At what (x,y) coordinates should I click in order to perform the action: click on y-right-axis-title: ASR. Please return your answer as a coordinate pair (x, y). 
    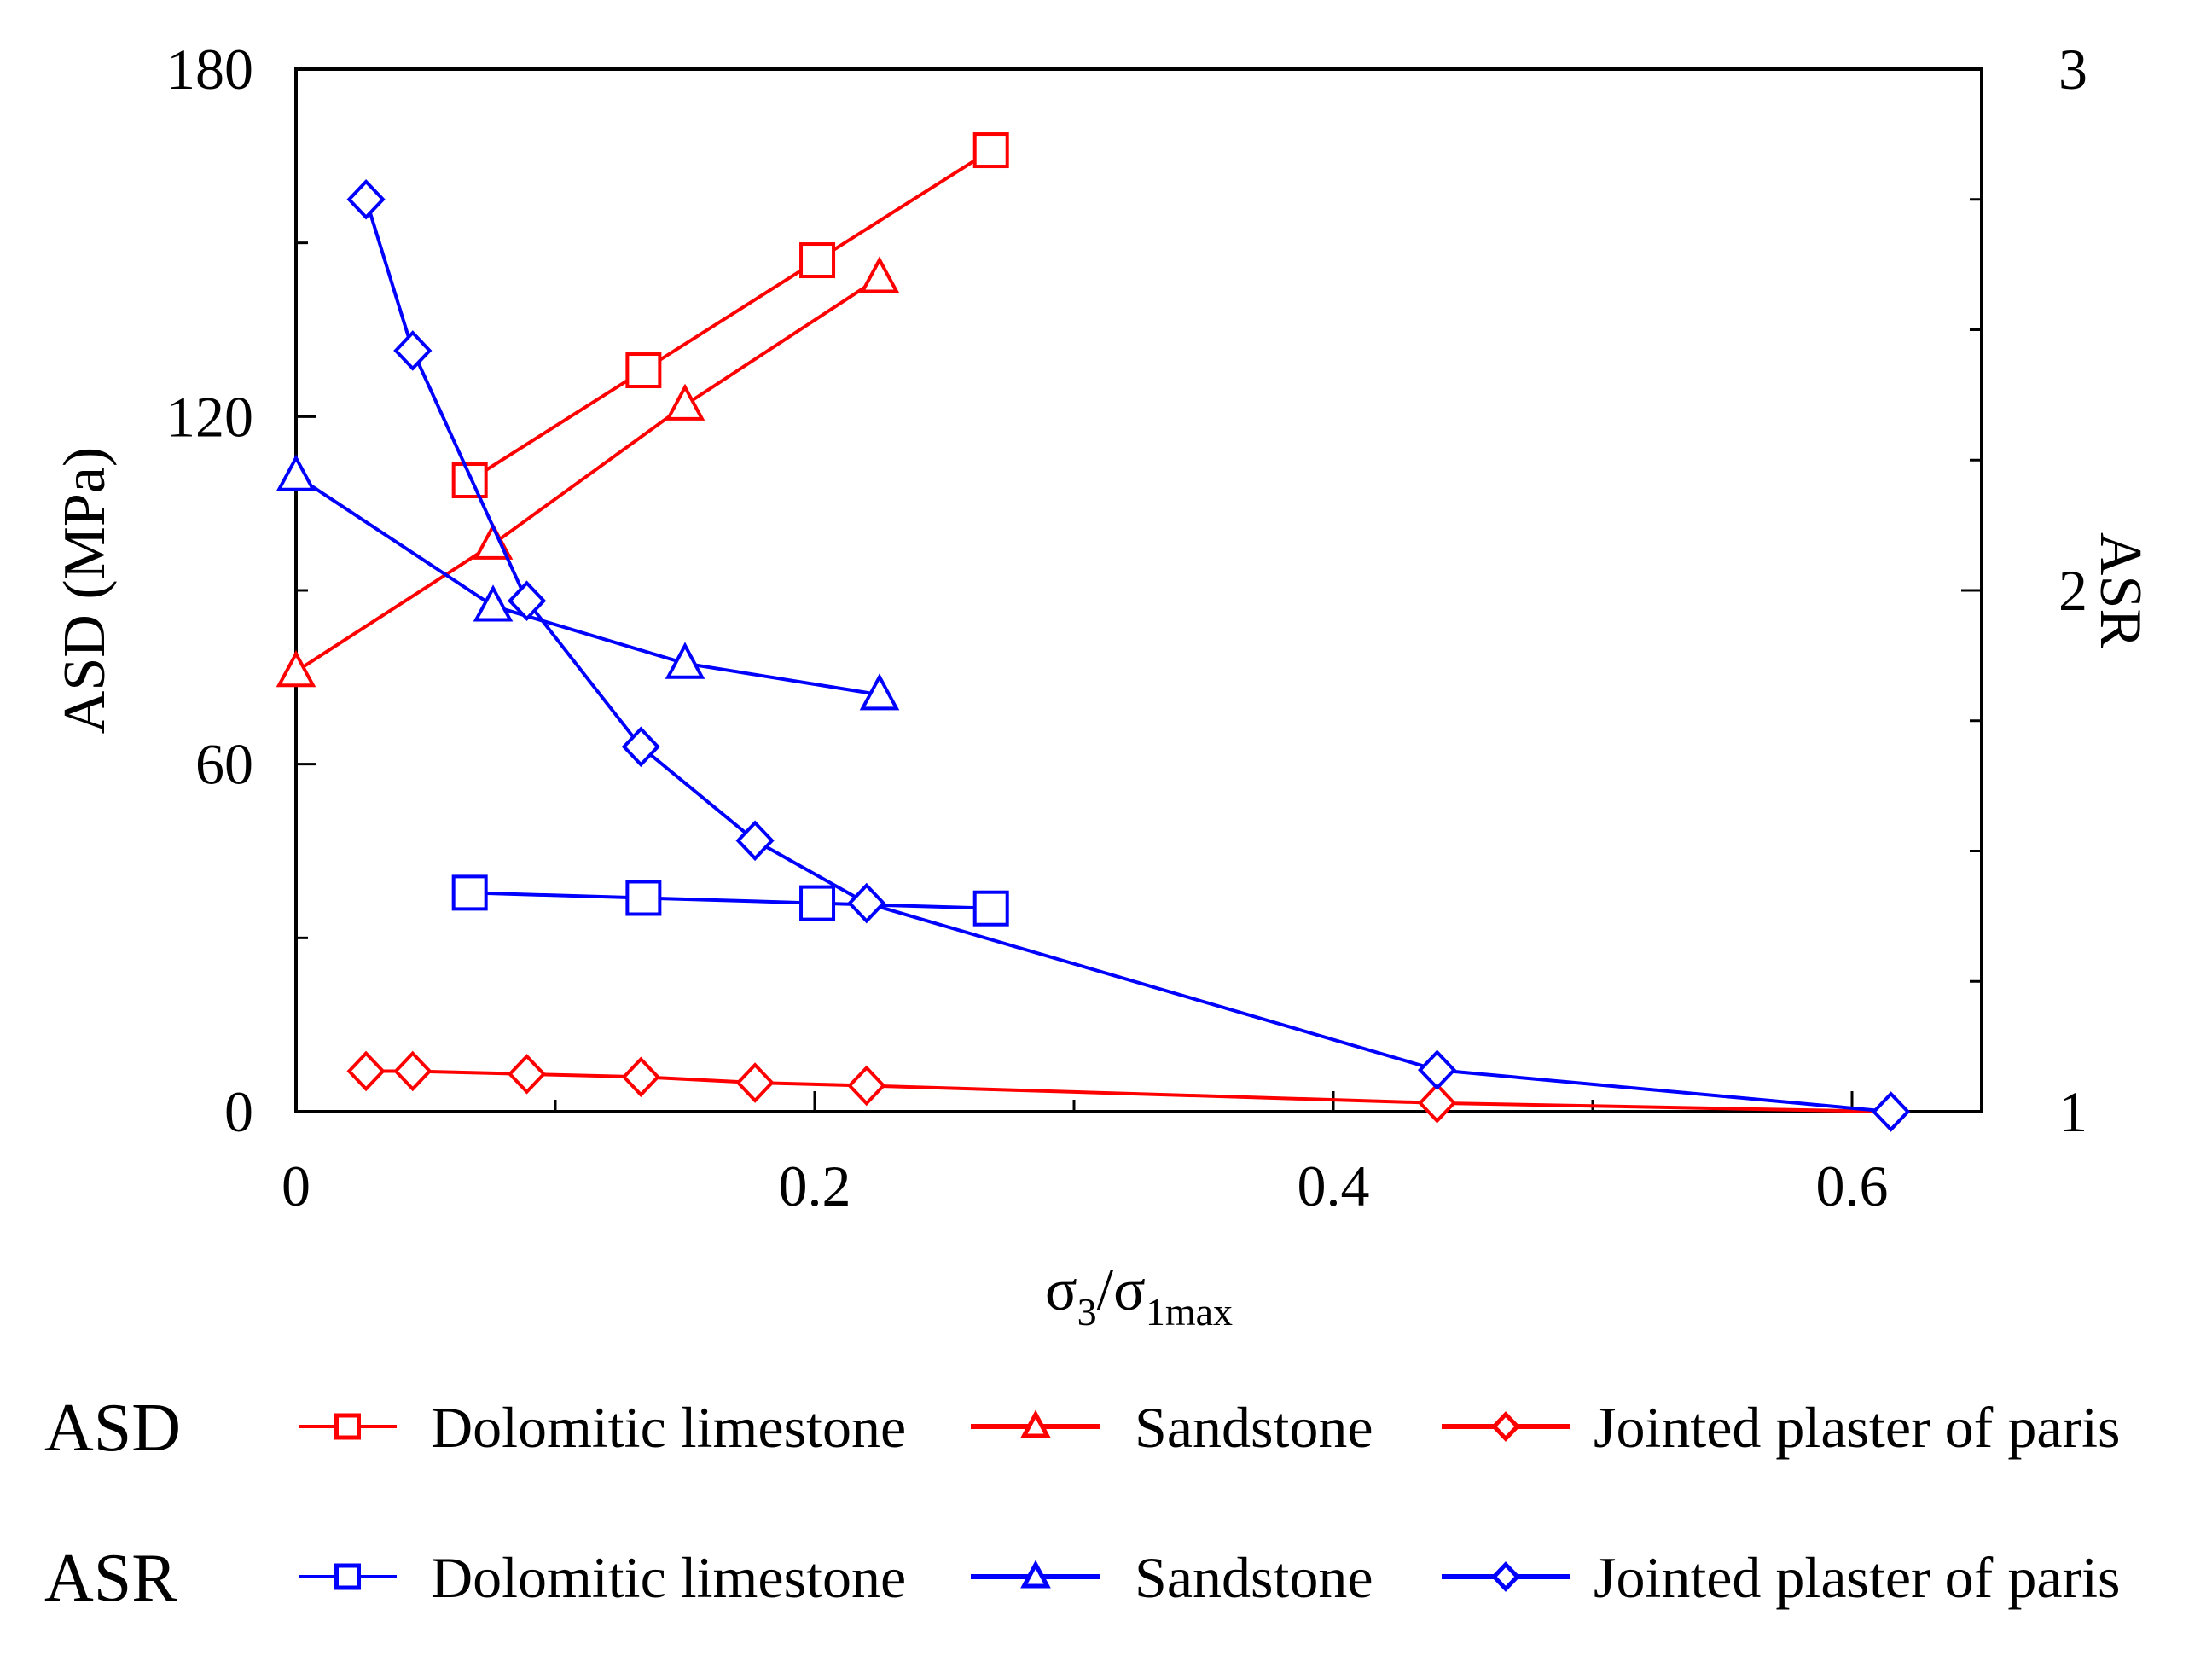
    Looking at the image, I should click on (2120, 590).